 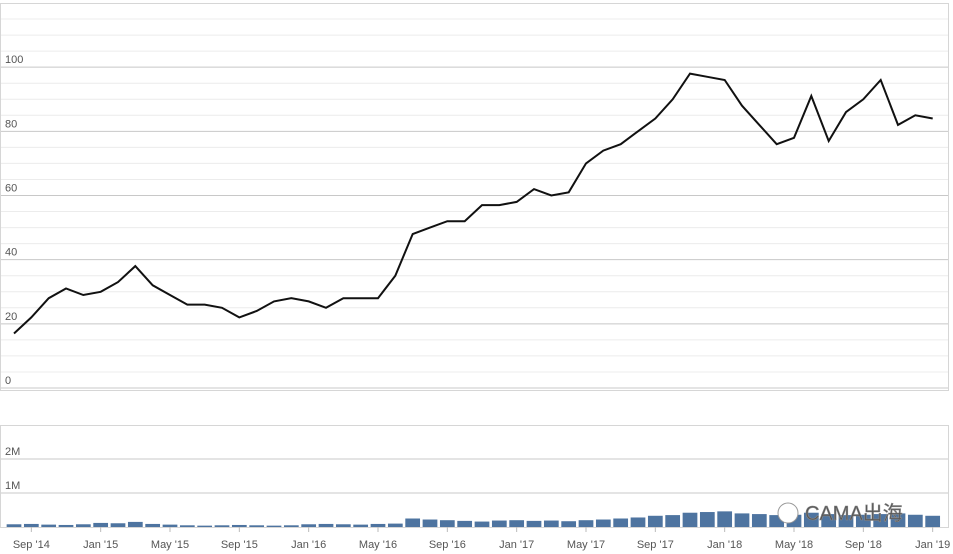 What do you see at coordinates (100, 545) in the screenshot?
I see `x-tick-label: Jan '15` at bounding box center [100, 545].